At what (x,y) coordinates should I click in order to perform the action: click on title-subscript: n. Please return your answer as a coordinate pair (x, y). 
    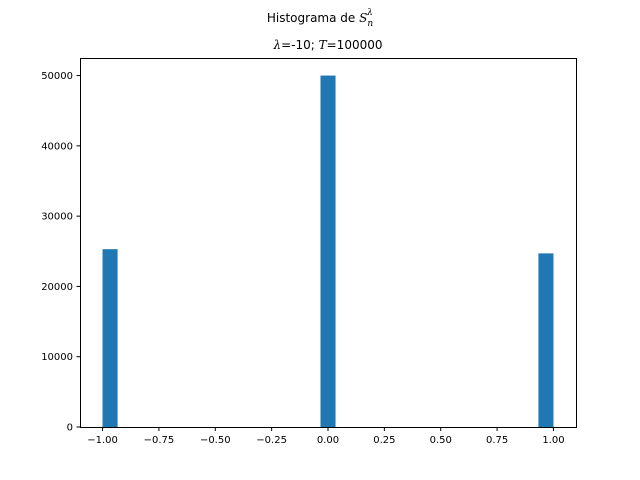
    Looking at the image, I should click on (370, 24).